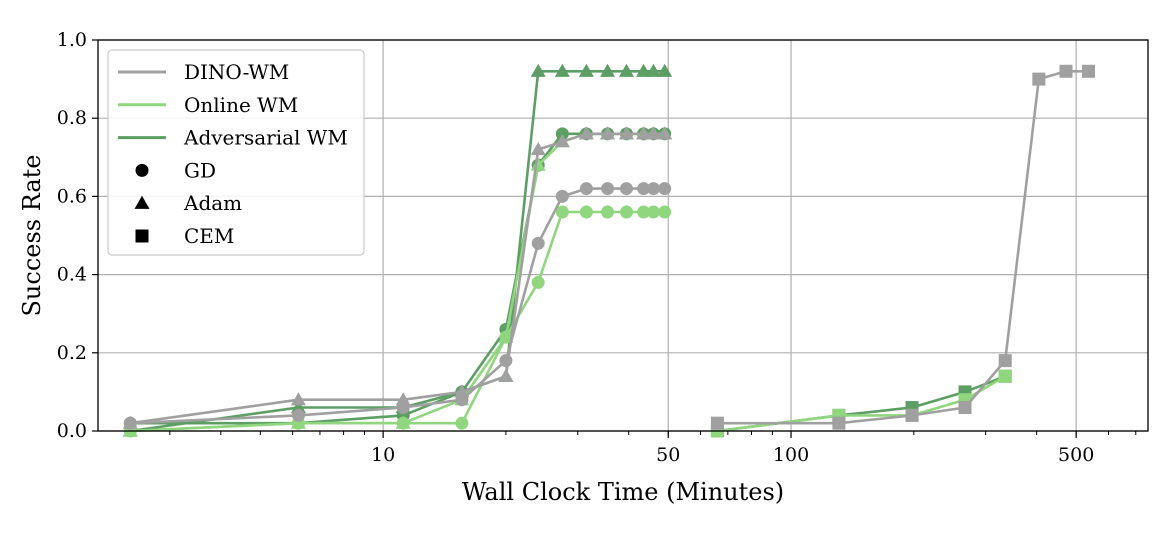  I want to click on legend-circle-marker, so click(142, 170).